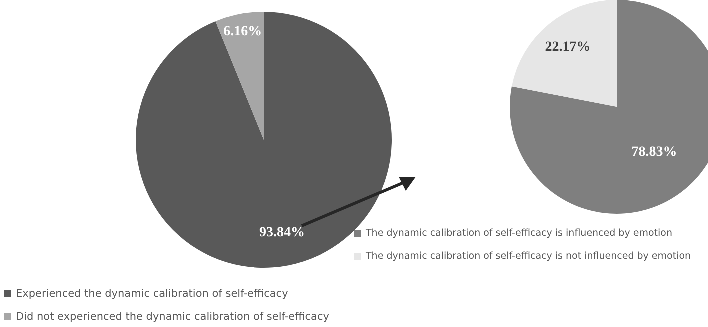 The height and width of the screenshot is (327, 708). I want to click on legend-label: Did not experienced the dynamic calibration of self-efficacy, so click(173, 316).